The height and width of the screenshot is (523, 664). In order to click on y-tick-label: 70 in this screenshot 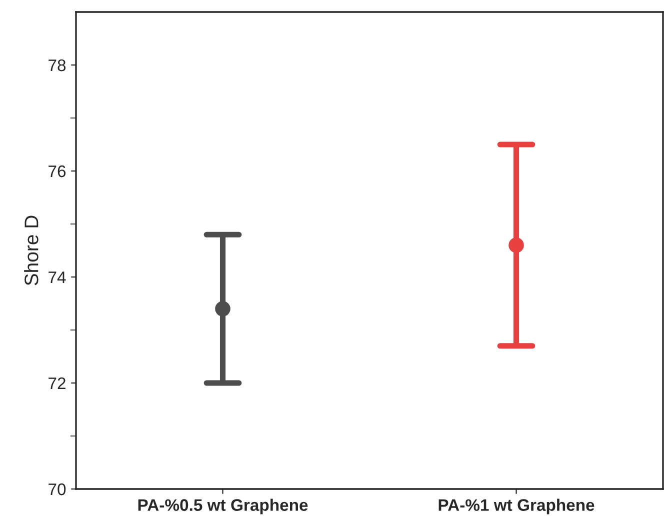, I will do `click(57, 489)`.